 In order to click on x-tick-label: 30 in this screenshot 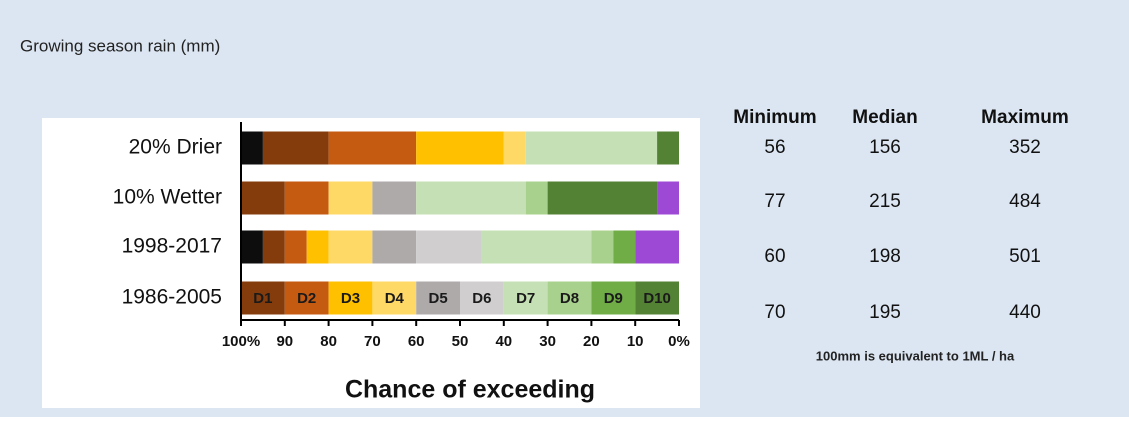, I will do `click(547, 341)`.